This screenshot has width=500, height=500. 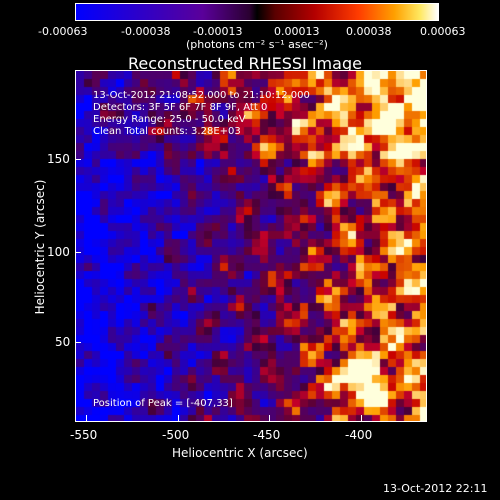 I want to click on y-tick-label: 100, so click(x=58, y=252).